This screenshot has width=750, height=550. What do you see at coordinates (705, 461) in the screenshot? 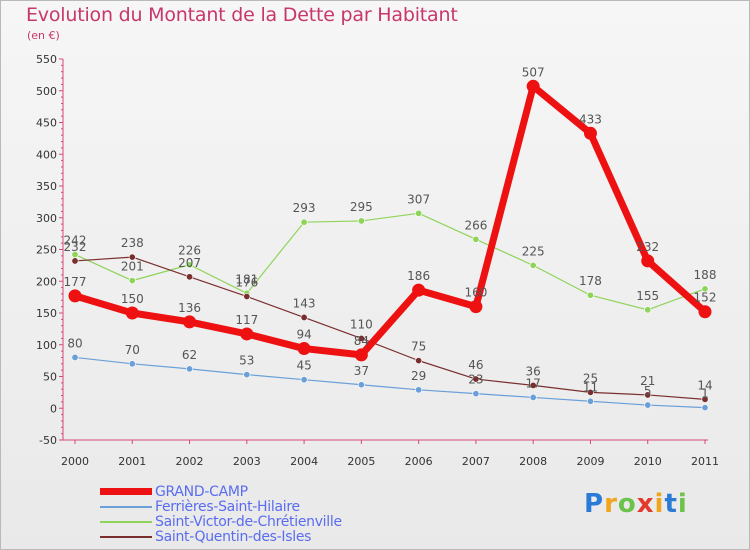
I see `x-tick-label: 2011` at bounding box center [705, 461].